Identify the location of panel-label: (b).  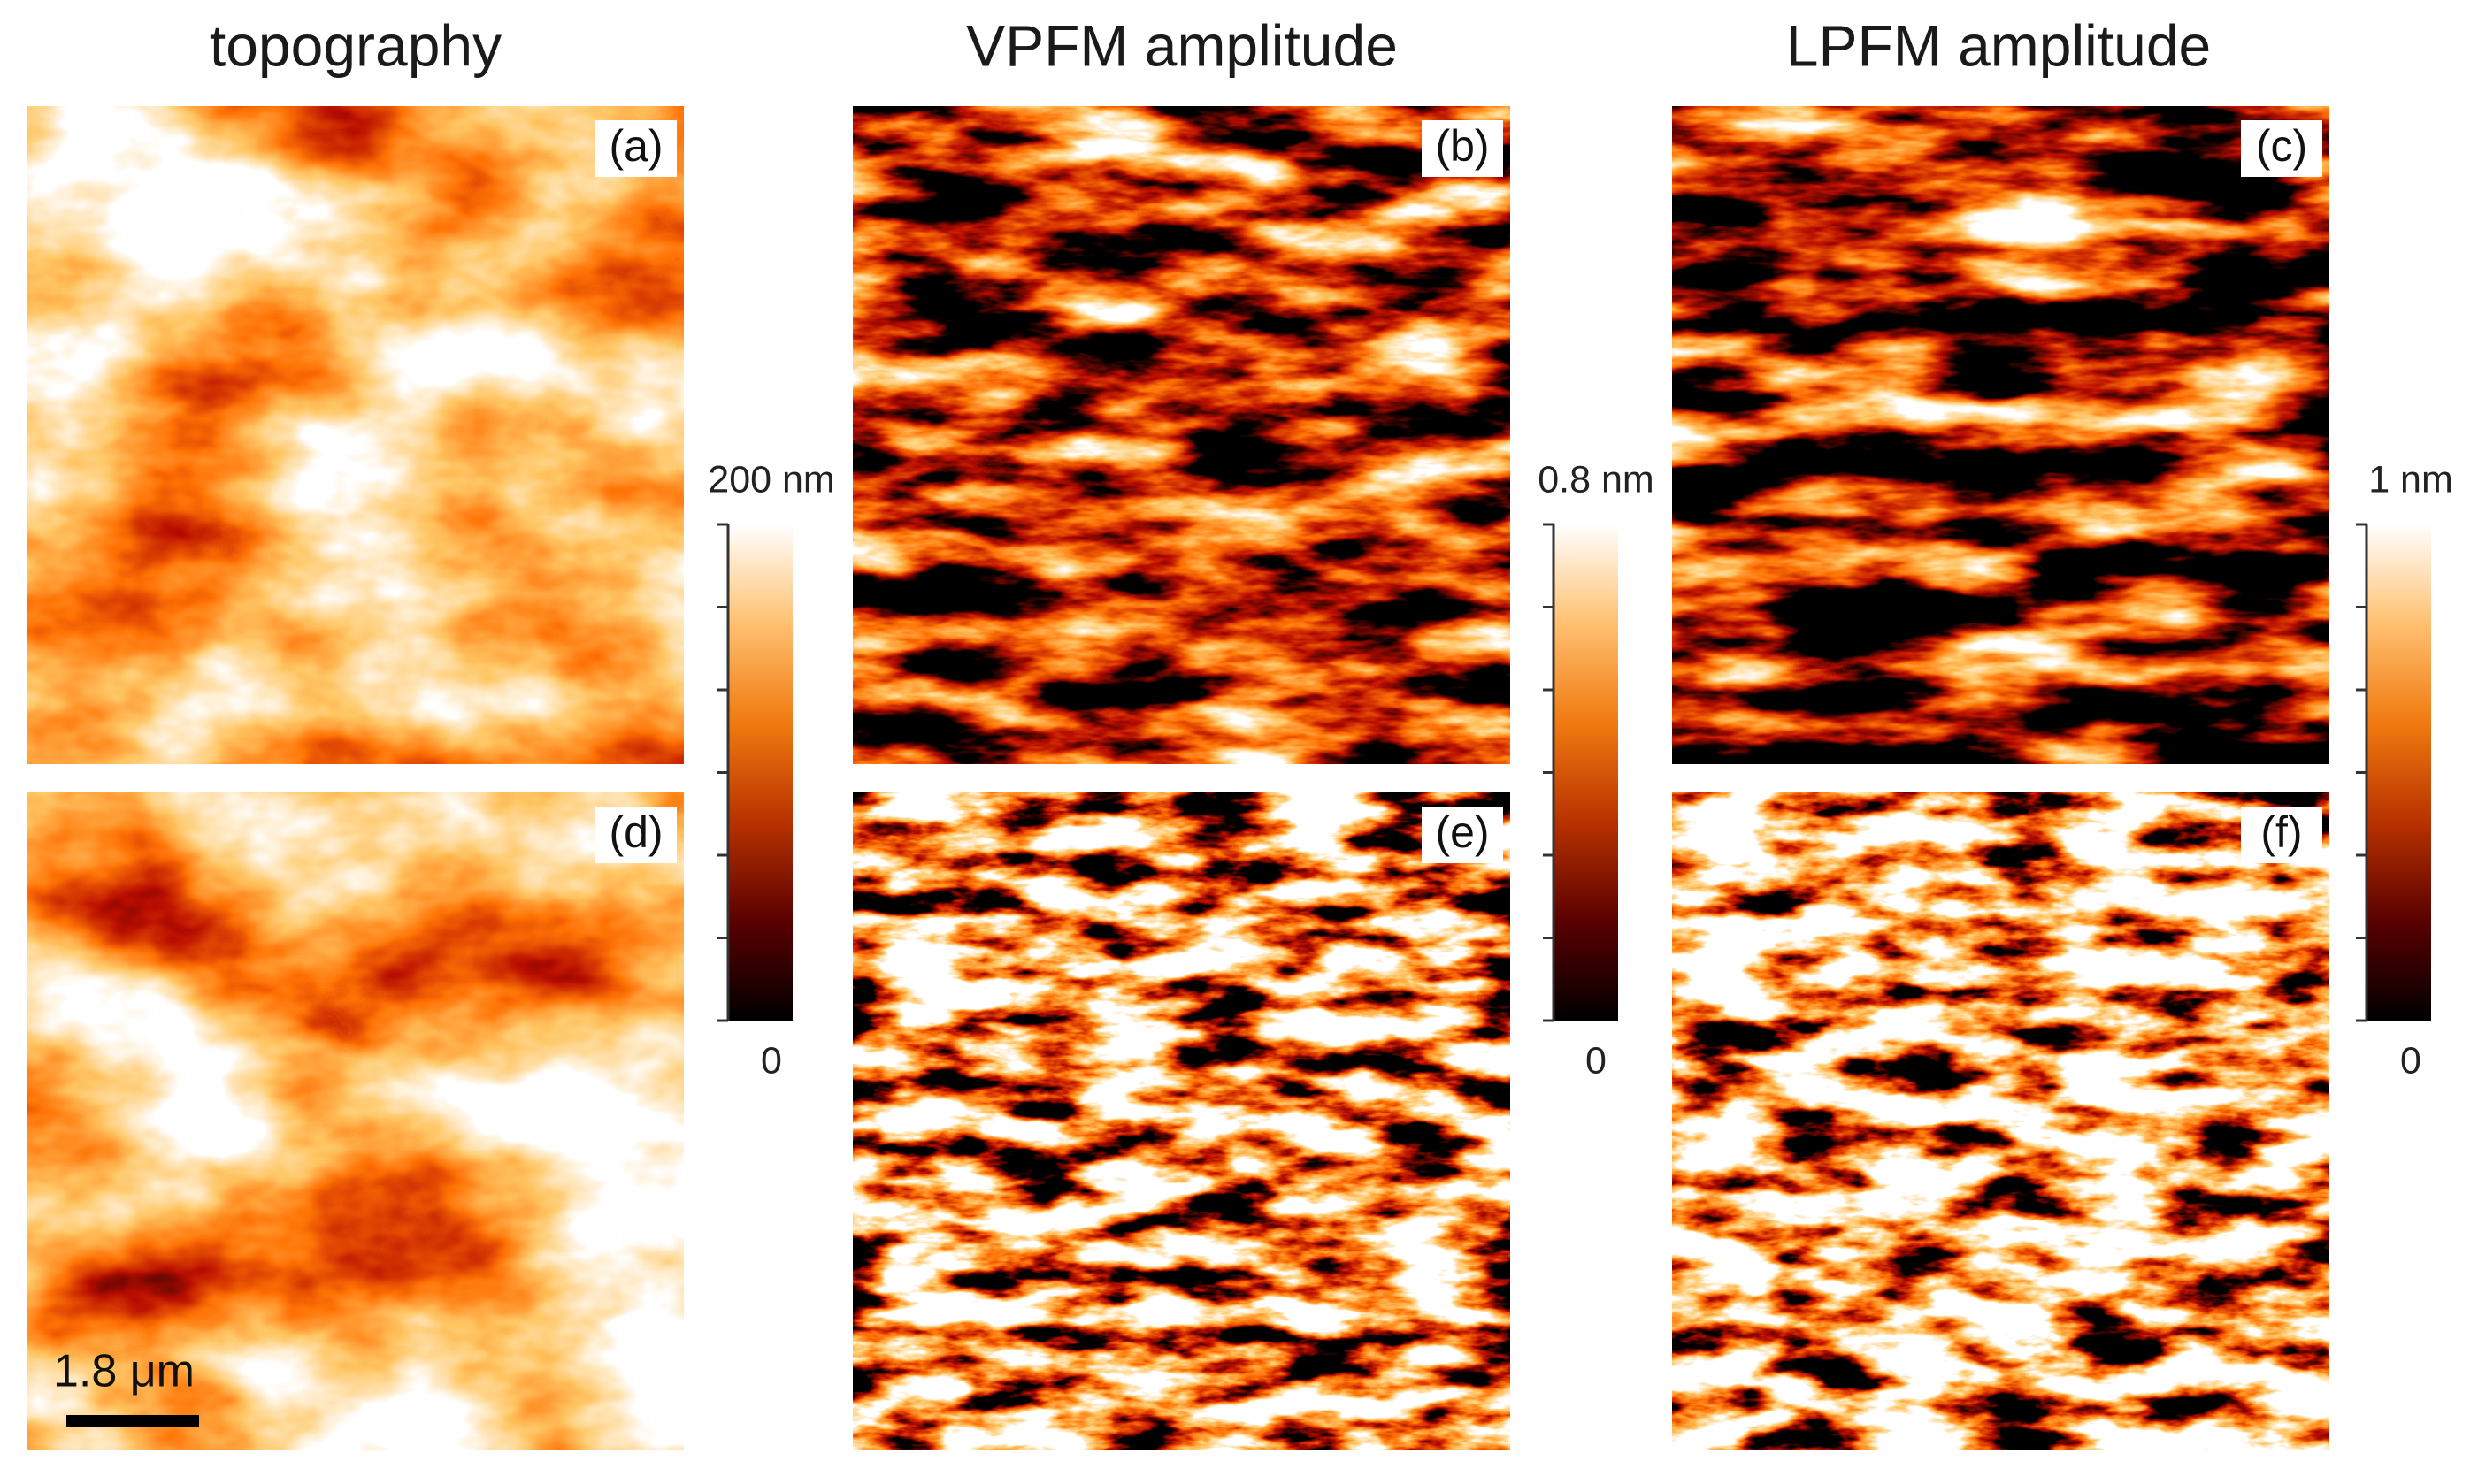
(1462, 146).